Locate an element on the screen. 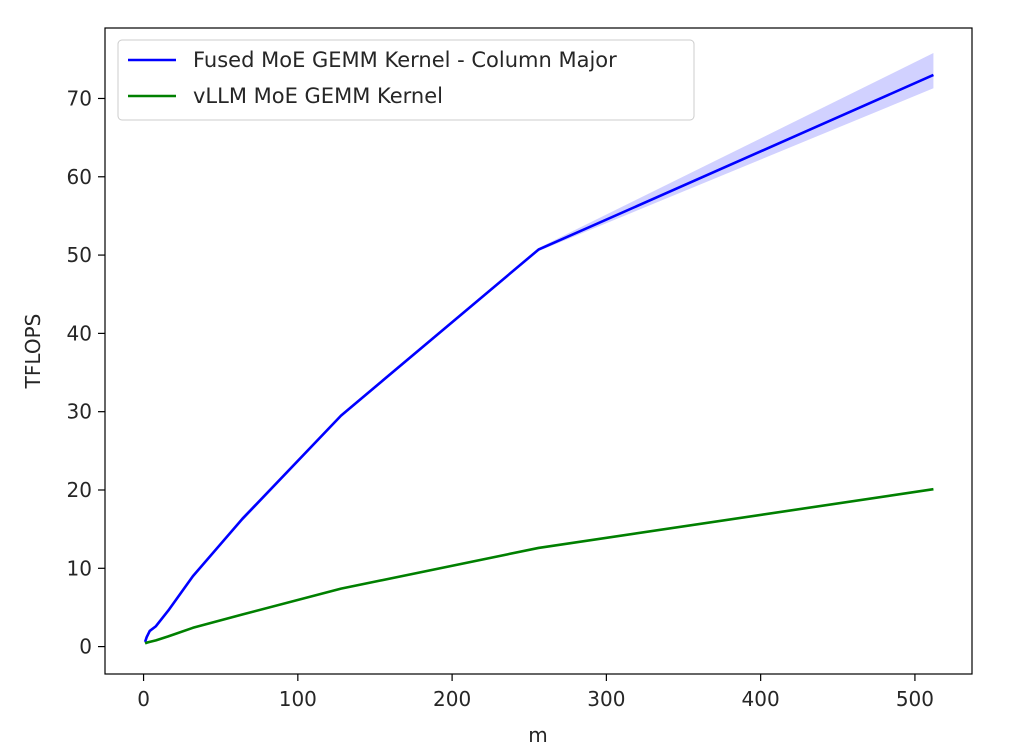  x-tick-label-500: 500 is located at coordinates (915, 699).